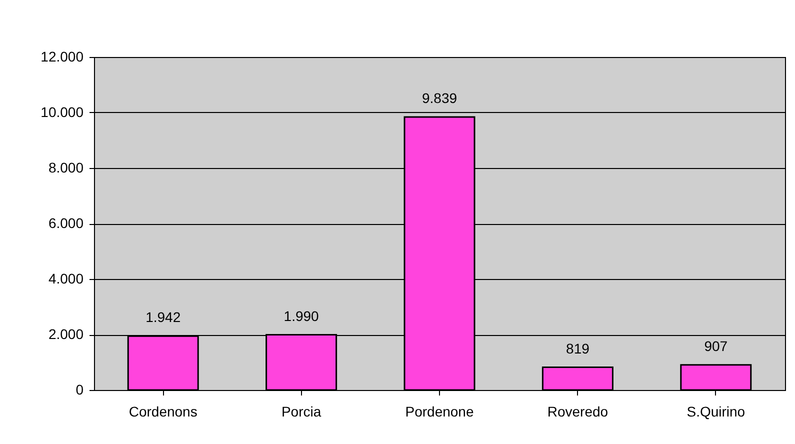  Describe the element at coordinates (716, 346) in the screenshot. I see `data-label: 907` at that location.